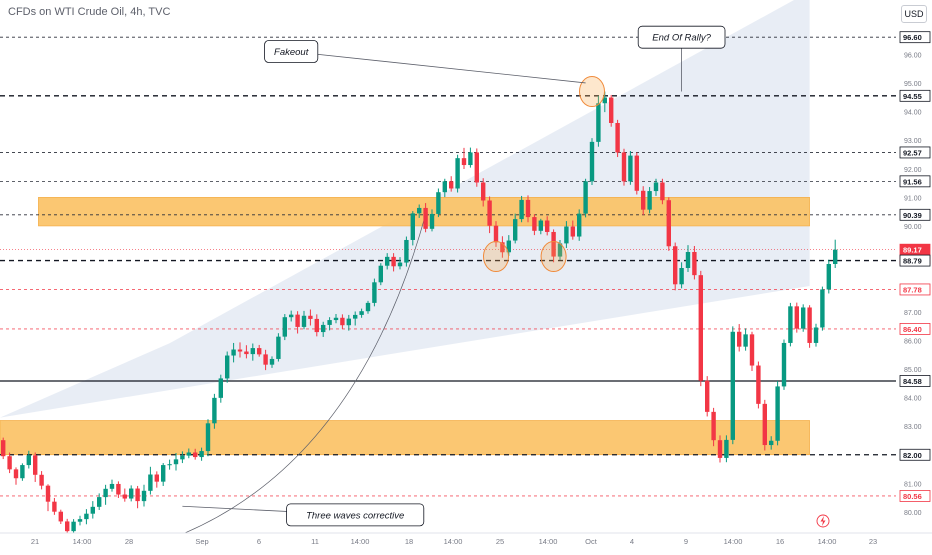 This screenshot has height=555, width=932. Describe the element at coordinates (915, 37) in the screenshot. I see `price-label: 96.60` at that location.